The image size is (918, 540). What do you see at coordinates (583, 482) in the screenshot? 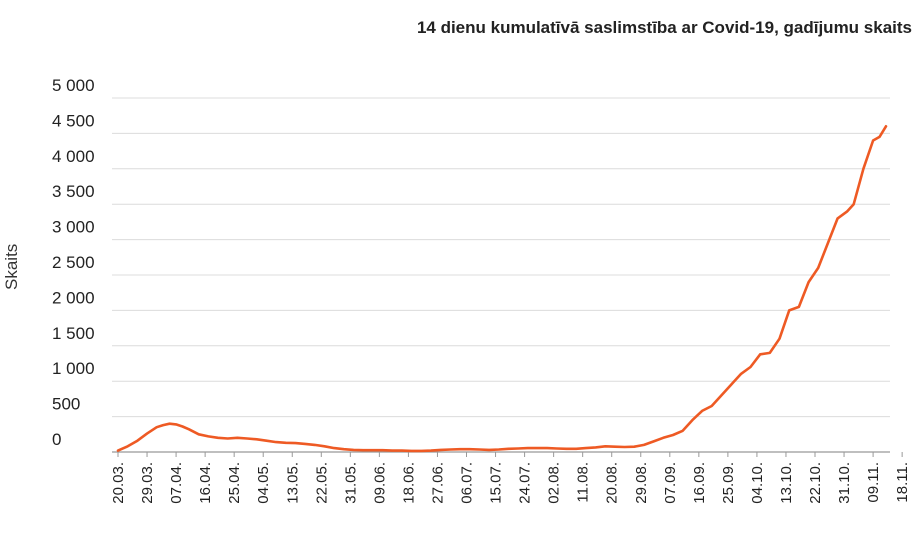
I see `x-tick-label: 11.08.` at bounding box center [583, 482].